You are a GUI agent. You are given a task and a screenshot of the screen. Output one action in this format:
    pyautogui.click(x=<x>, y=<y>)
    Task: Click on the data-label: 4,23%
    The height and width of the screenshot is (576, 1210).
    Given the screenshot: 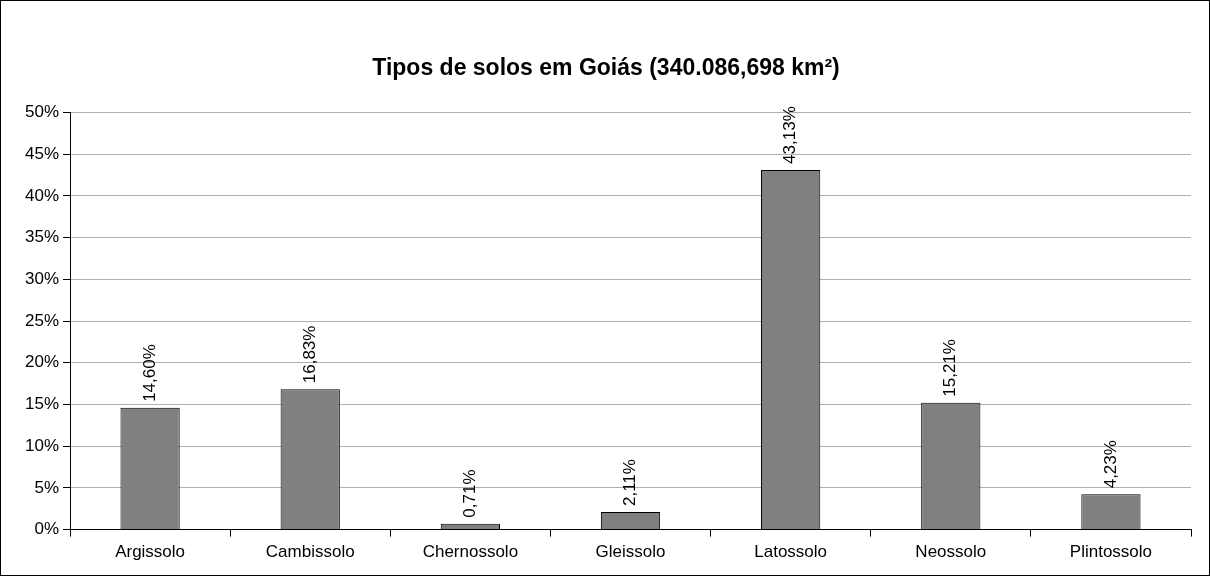 What is the action you would take?
    pyautogui.click(x=1110, y=464)
    